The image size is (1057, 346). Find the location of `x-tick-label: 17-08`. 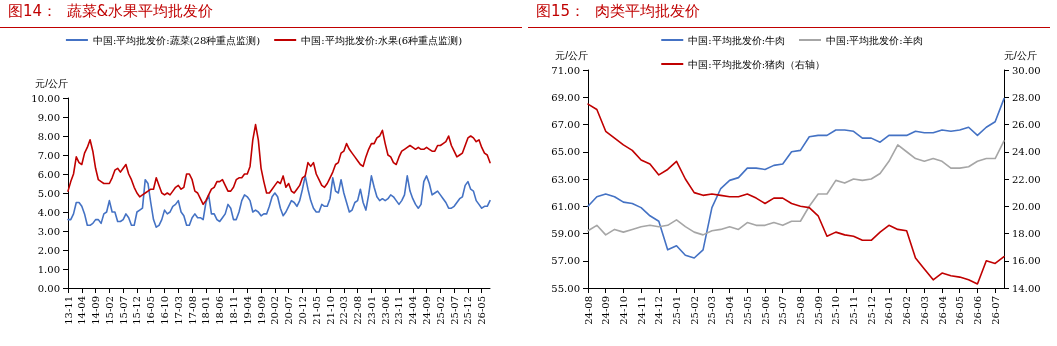

x-tick-label: 17-08 is located at coordinates (192, 310).